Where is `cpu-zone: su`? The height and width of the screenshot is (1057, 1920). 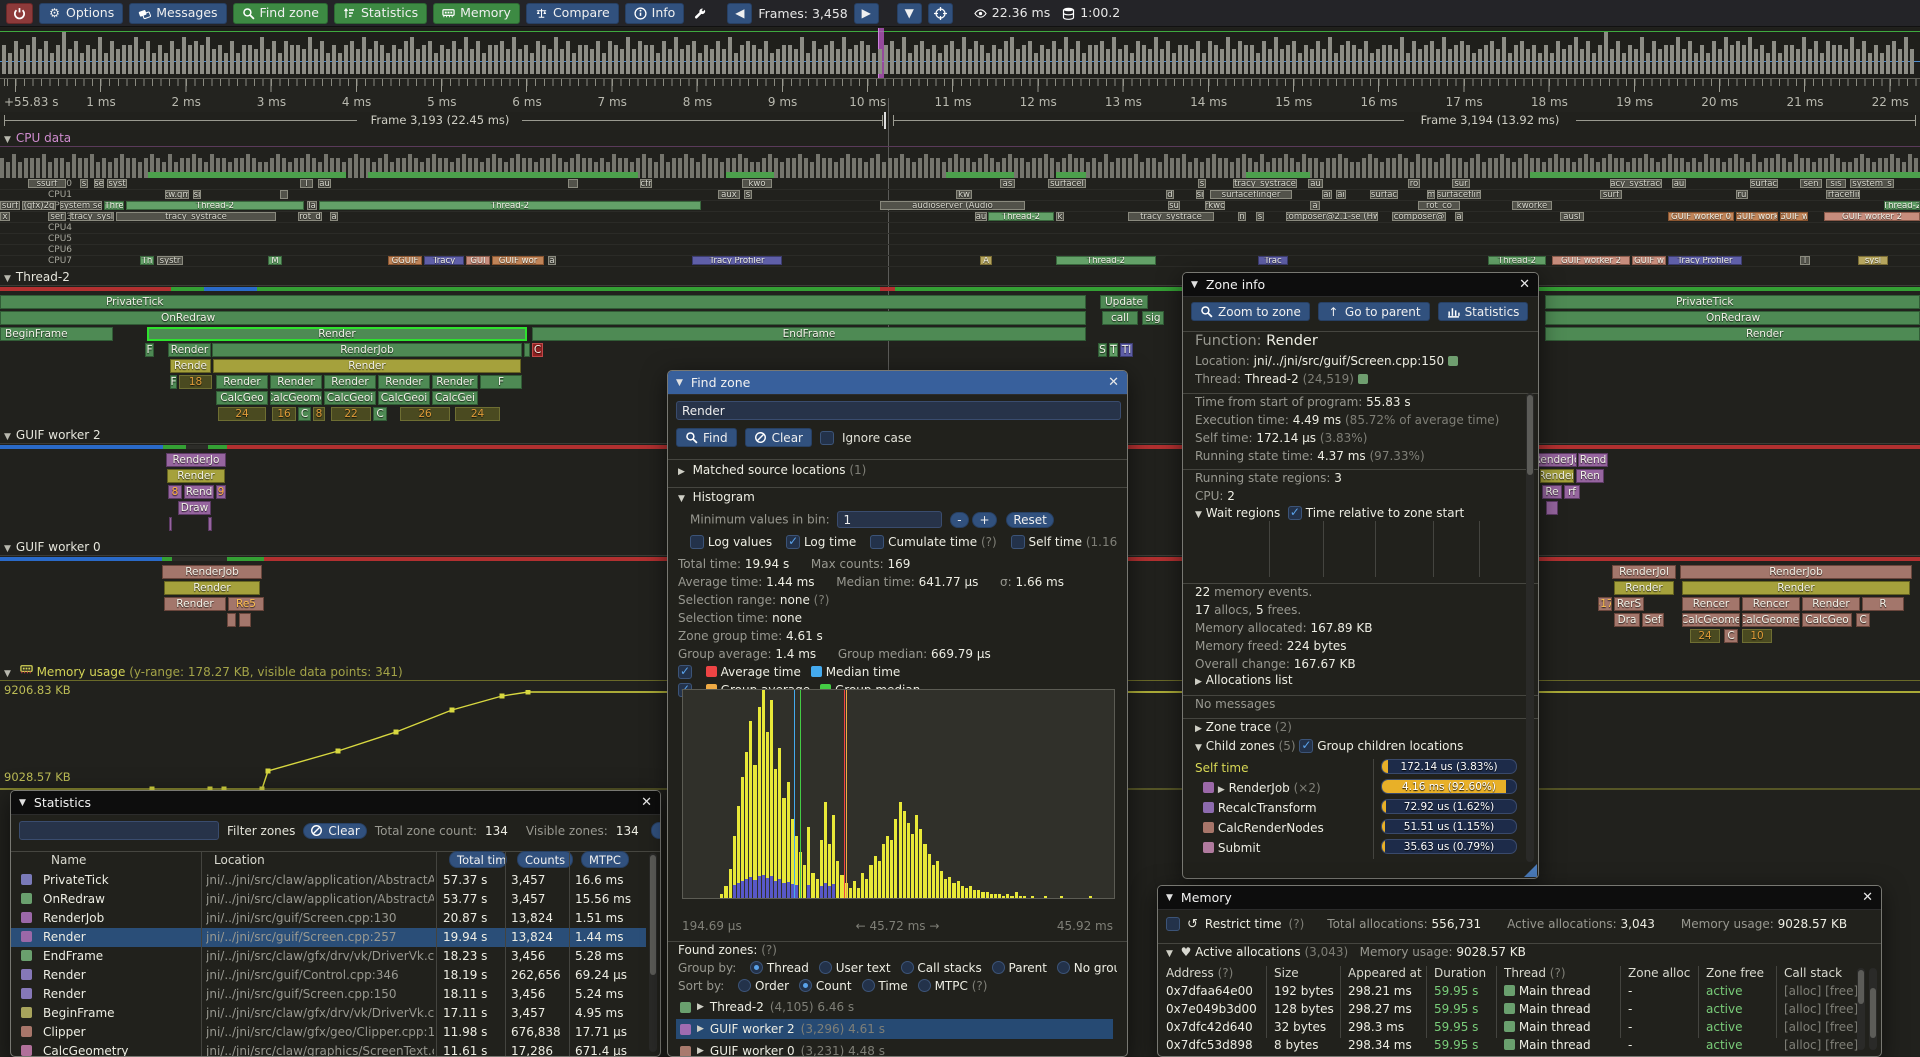 cpu-zone: su is located at coordinates (1174, 205).